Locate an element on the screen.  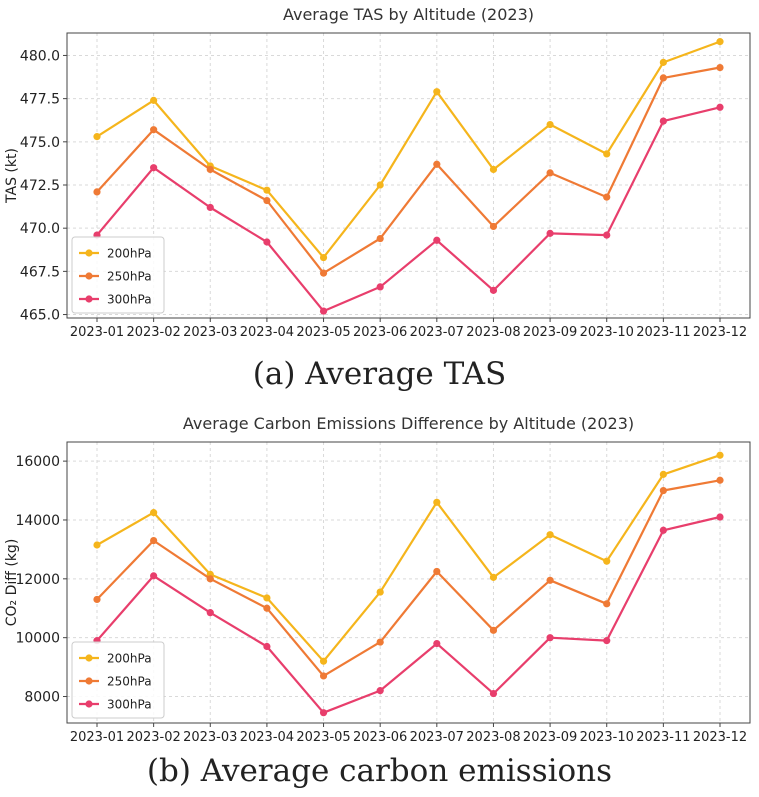
x-tick-label: 2023-07 is located at coordinates (437, 737).